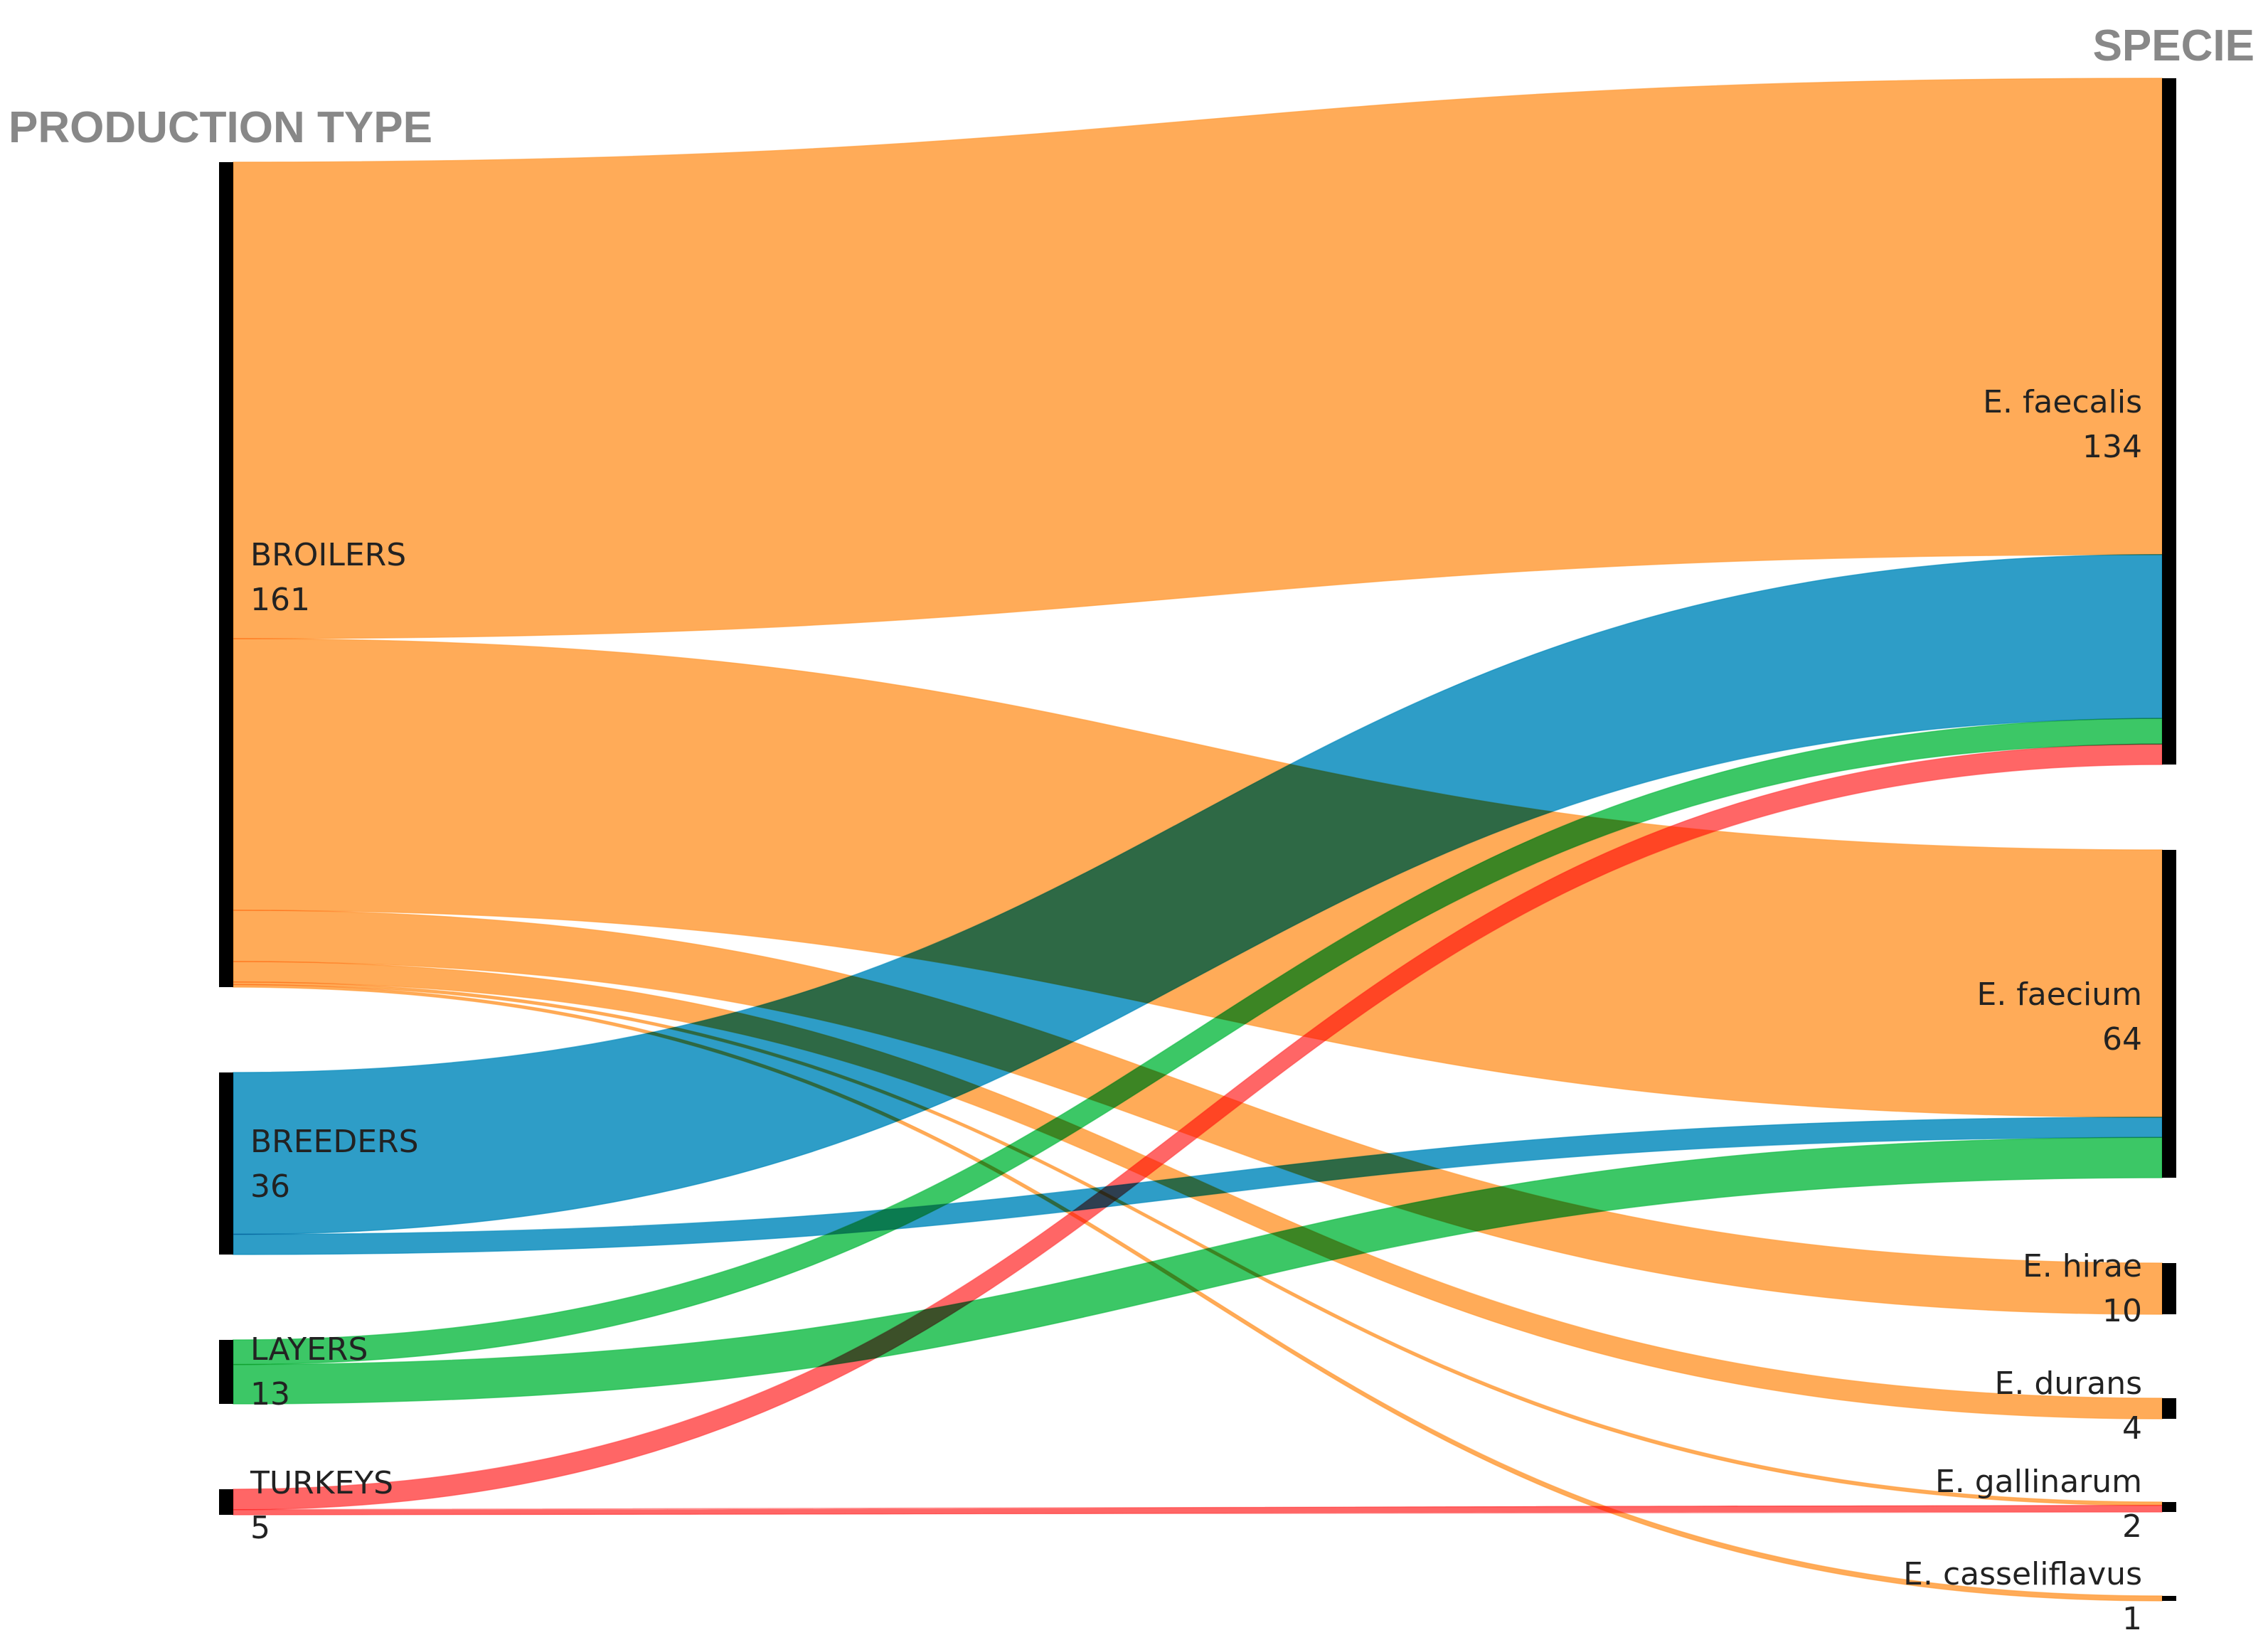  What do you see at coordinates (270, 1394) in the screenshot?
I see `node-value-layers: 13` at bounding box center [270, 1394].